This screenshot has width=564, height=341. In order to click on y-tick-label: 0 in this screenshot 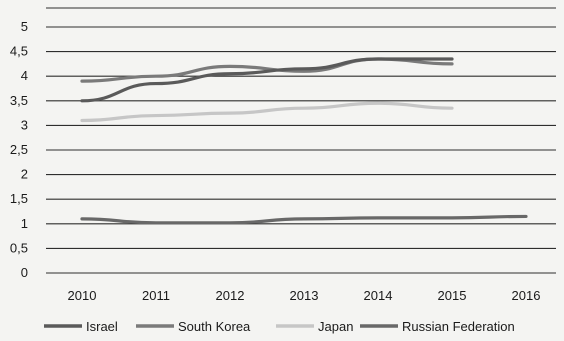, I will do `click(24, 272)`.